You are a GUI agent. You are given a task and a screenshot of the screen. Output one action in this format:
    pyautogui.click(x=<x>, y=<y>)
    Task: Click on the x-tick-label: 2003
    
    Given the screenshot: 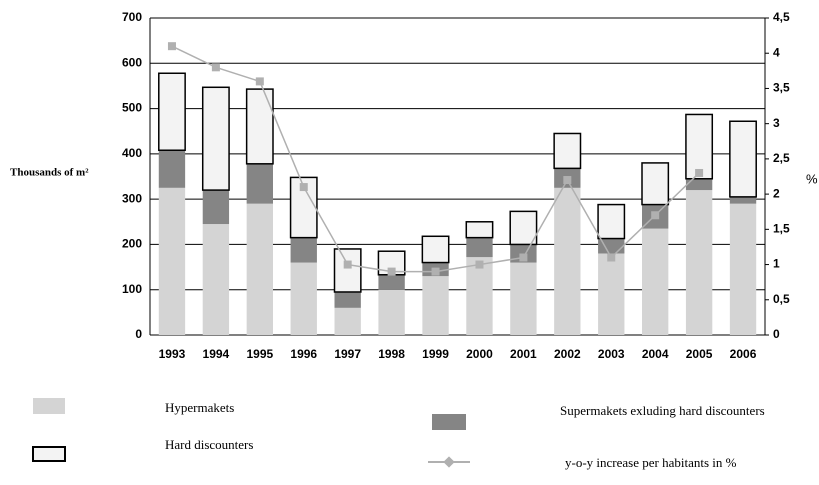 What is the action you would take?
    pyautogui.click(x=611, y=354)
    